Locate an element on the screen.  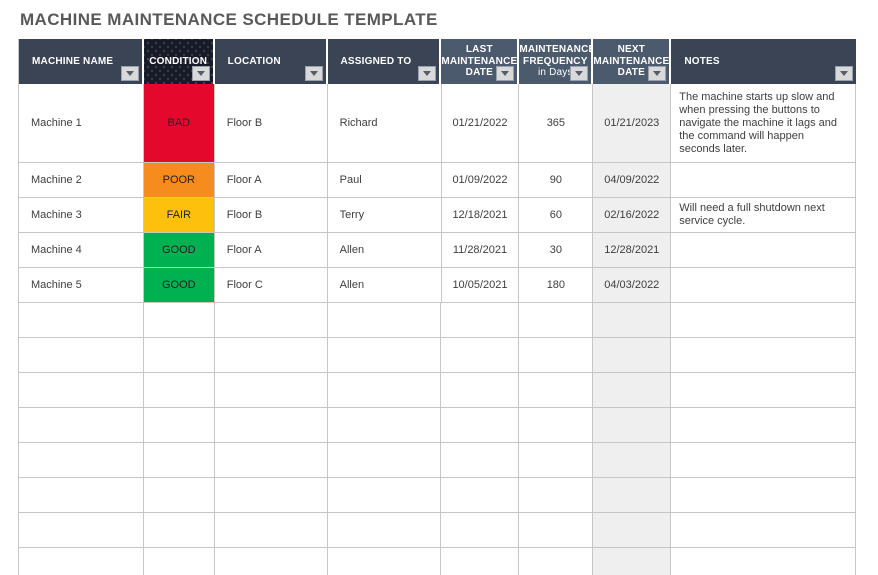
cell-condition: GOOD is located at coordinates (179, 285).